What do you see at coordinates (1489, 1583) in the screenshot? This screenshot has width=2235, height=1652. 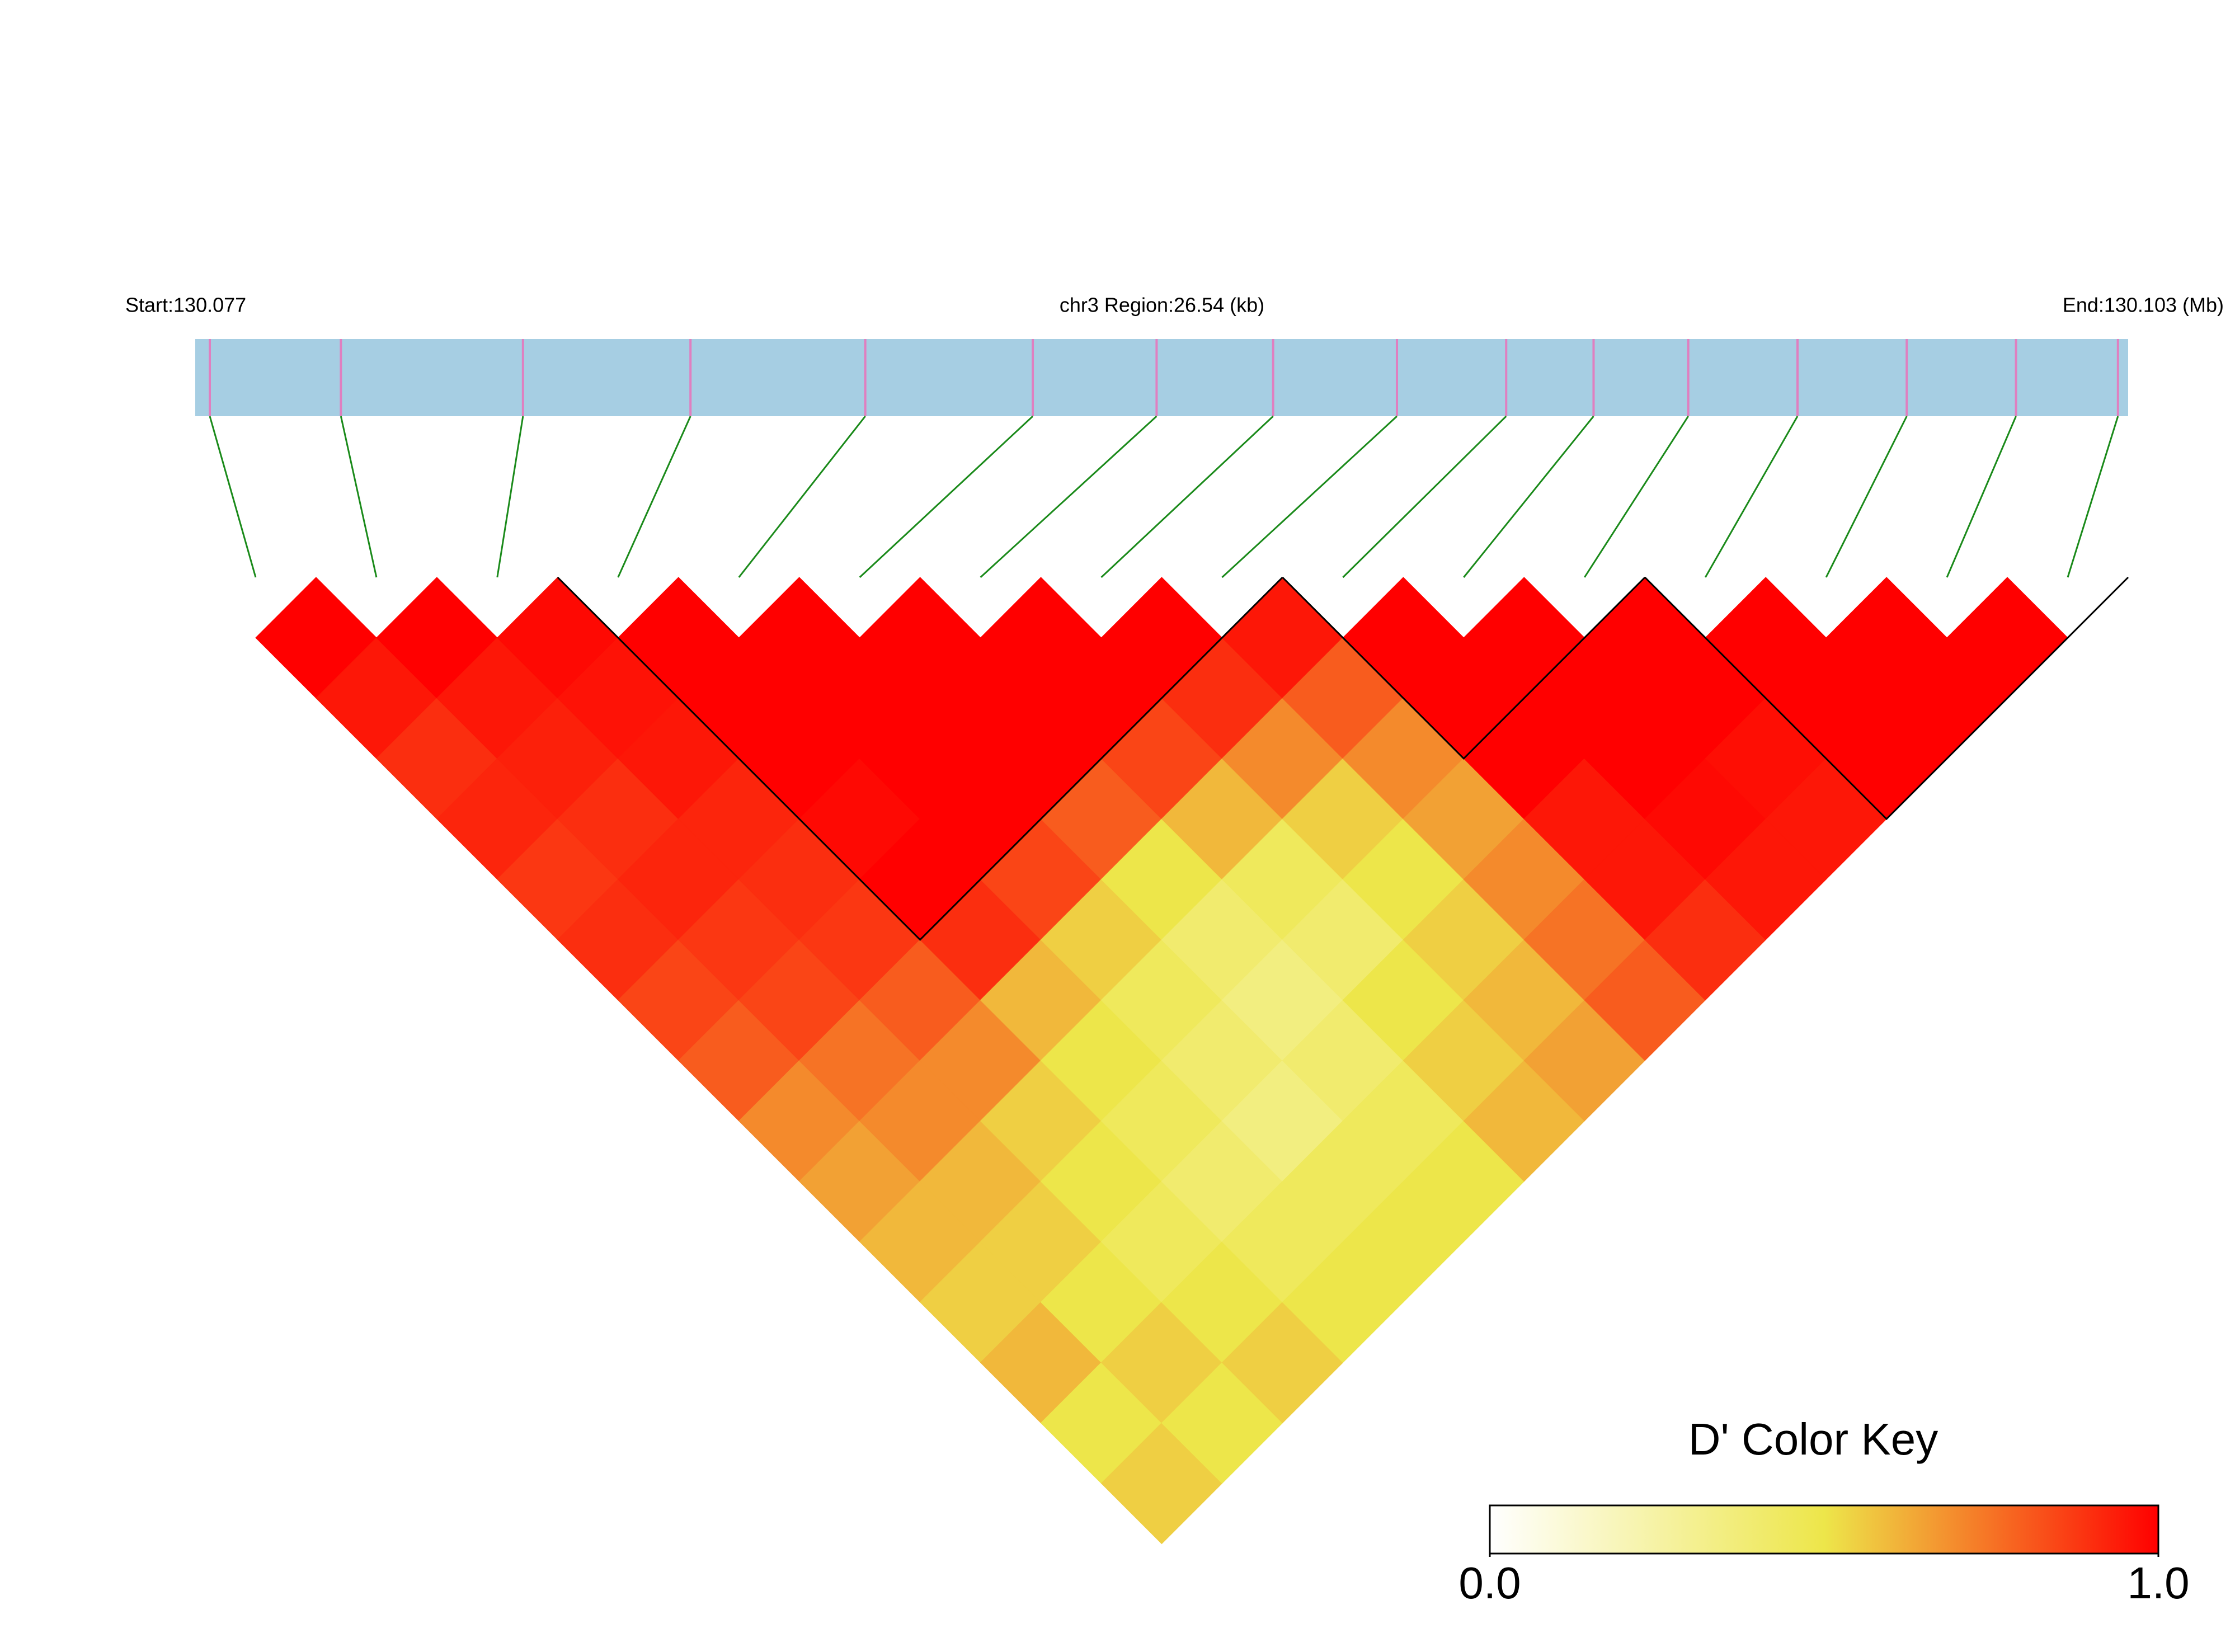 I see `key-tick-label: 0.0` at bounding box center [1489, 1583].